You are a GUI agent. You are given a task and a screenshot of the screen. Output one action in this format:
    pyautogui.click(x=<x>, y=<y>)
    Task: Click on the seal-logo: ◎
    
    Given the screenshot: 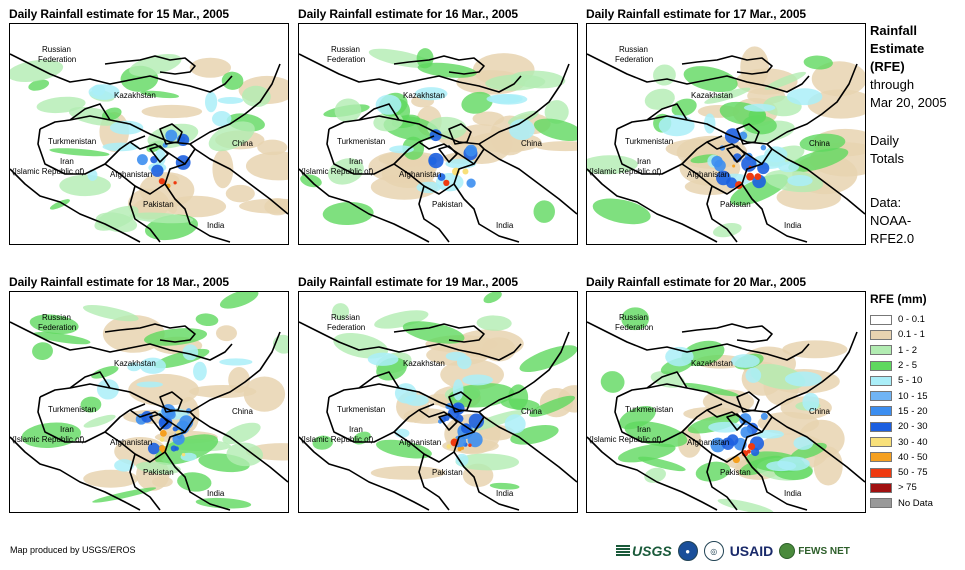 What is the action you would take?
    pyautogui.click(x=713, y=551)
    